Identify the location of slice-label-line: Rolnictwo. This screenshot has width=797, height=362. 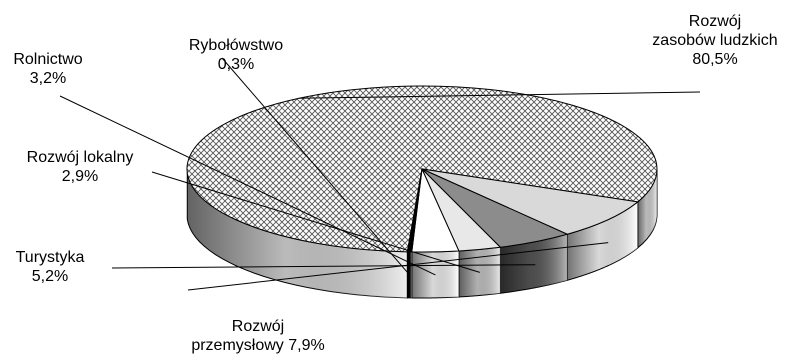
(47, 59).